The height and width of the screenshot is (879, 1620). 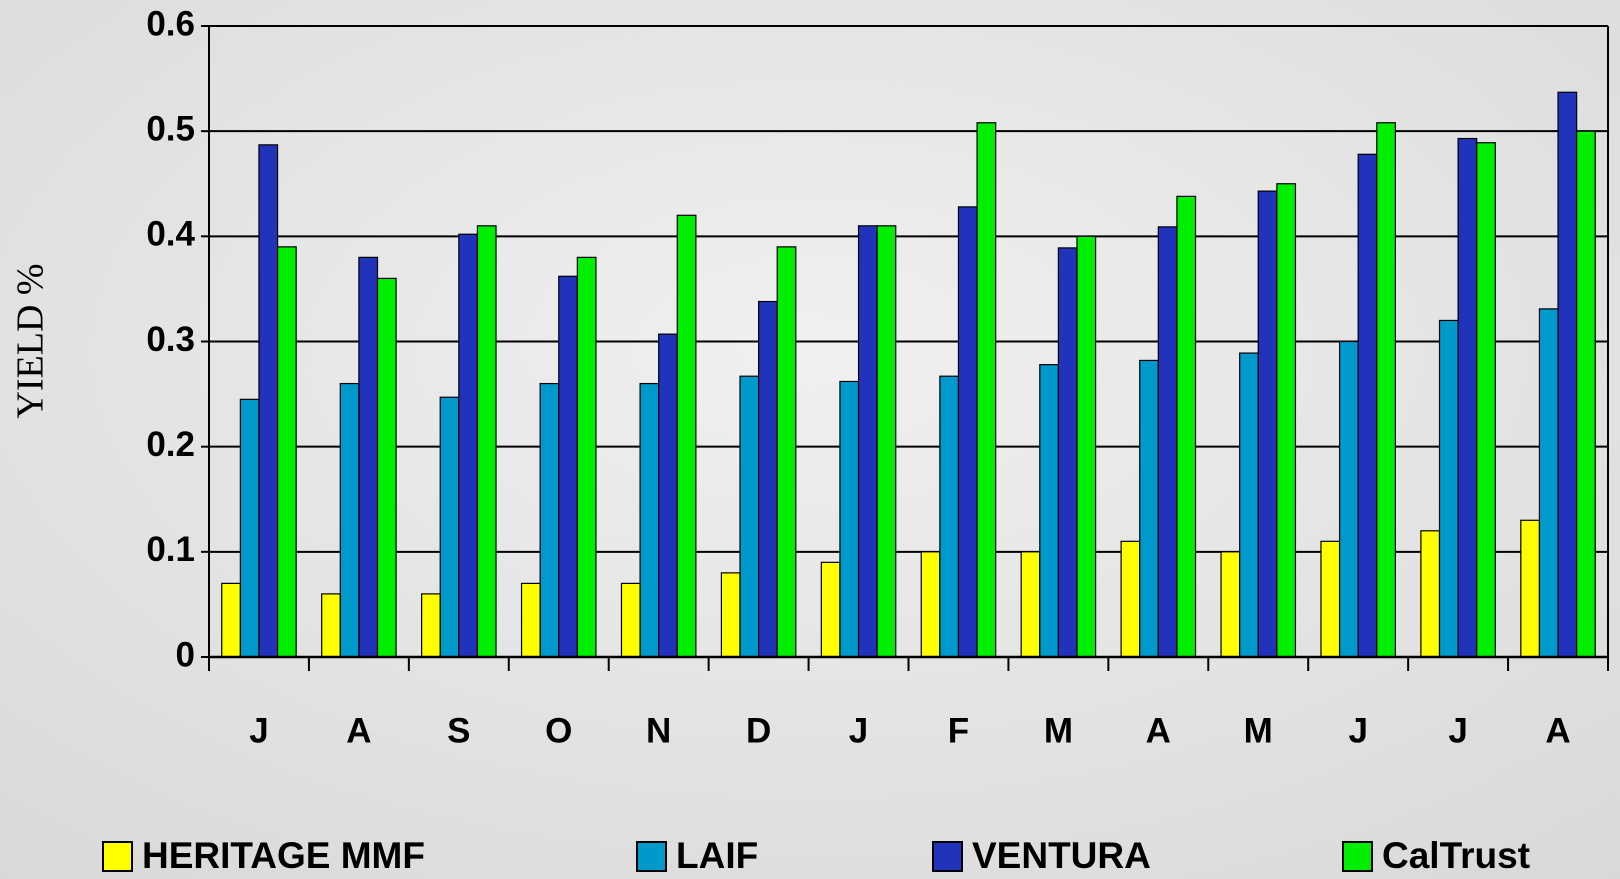 What do you see at coordinates (170, 339) in the screenshot?
I see `y-tick-label: 0.3` at bounding box center [170, 339].